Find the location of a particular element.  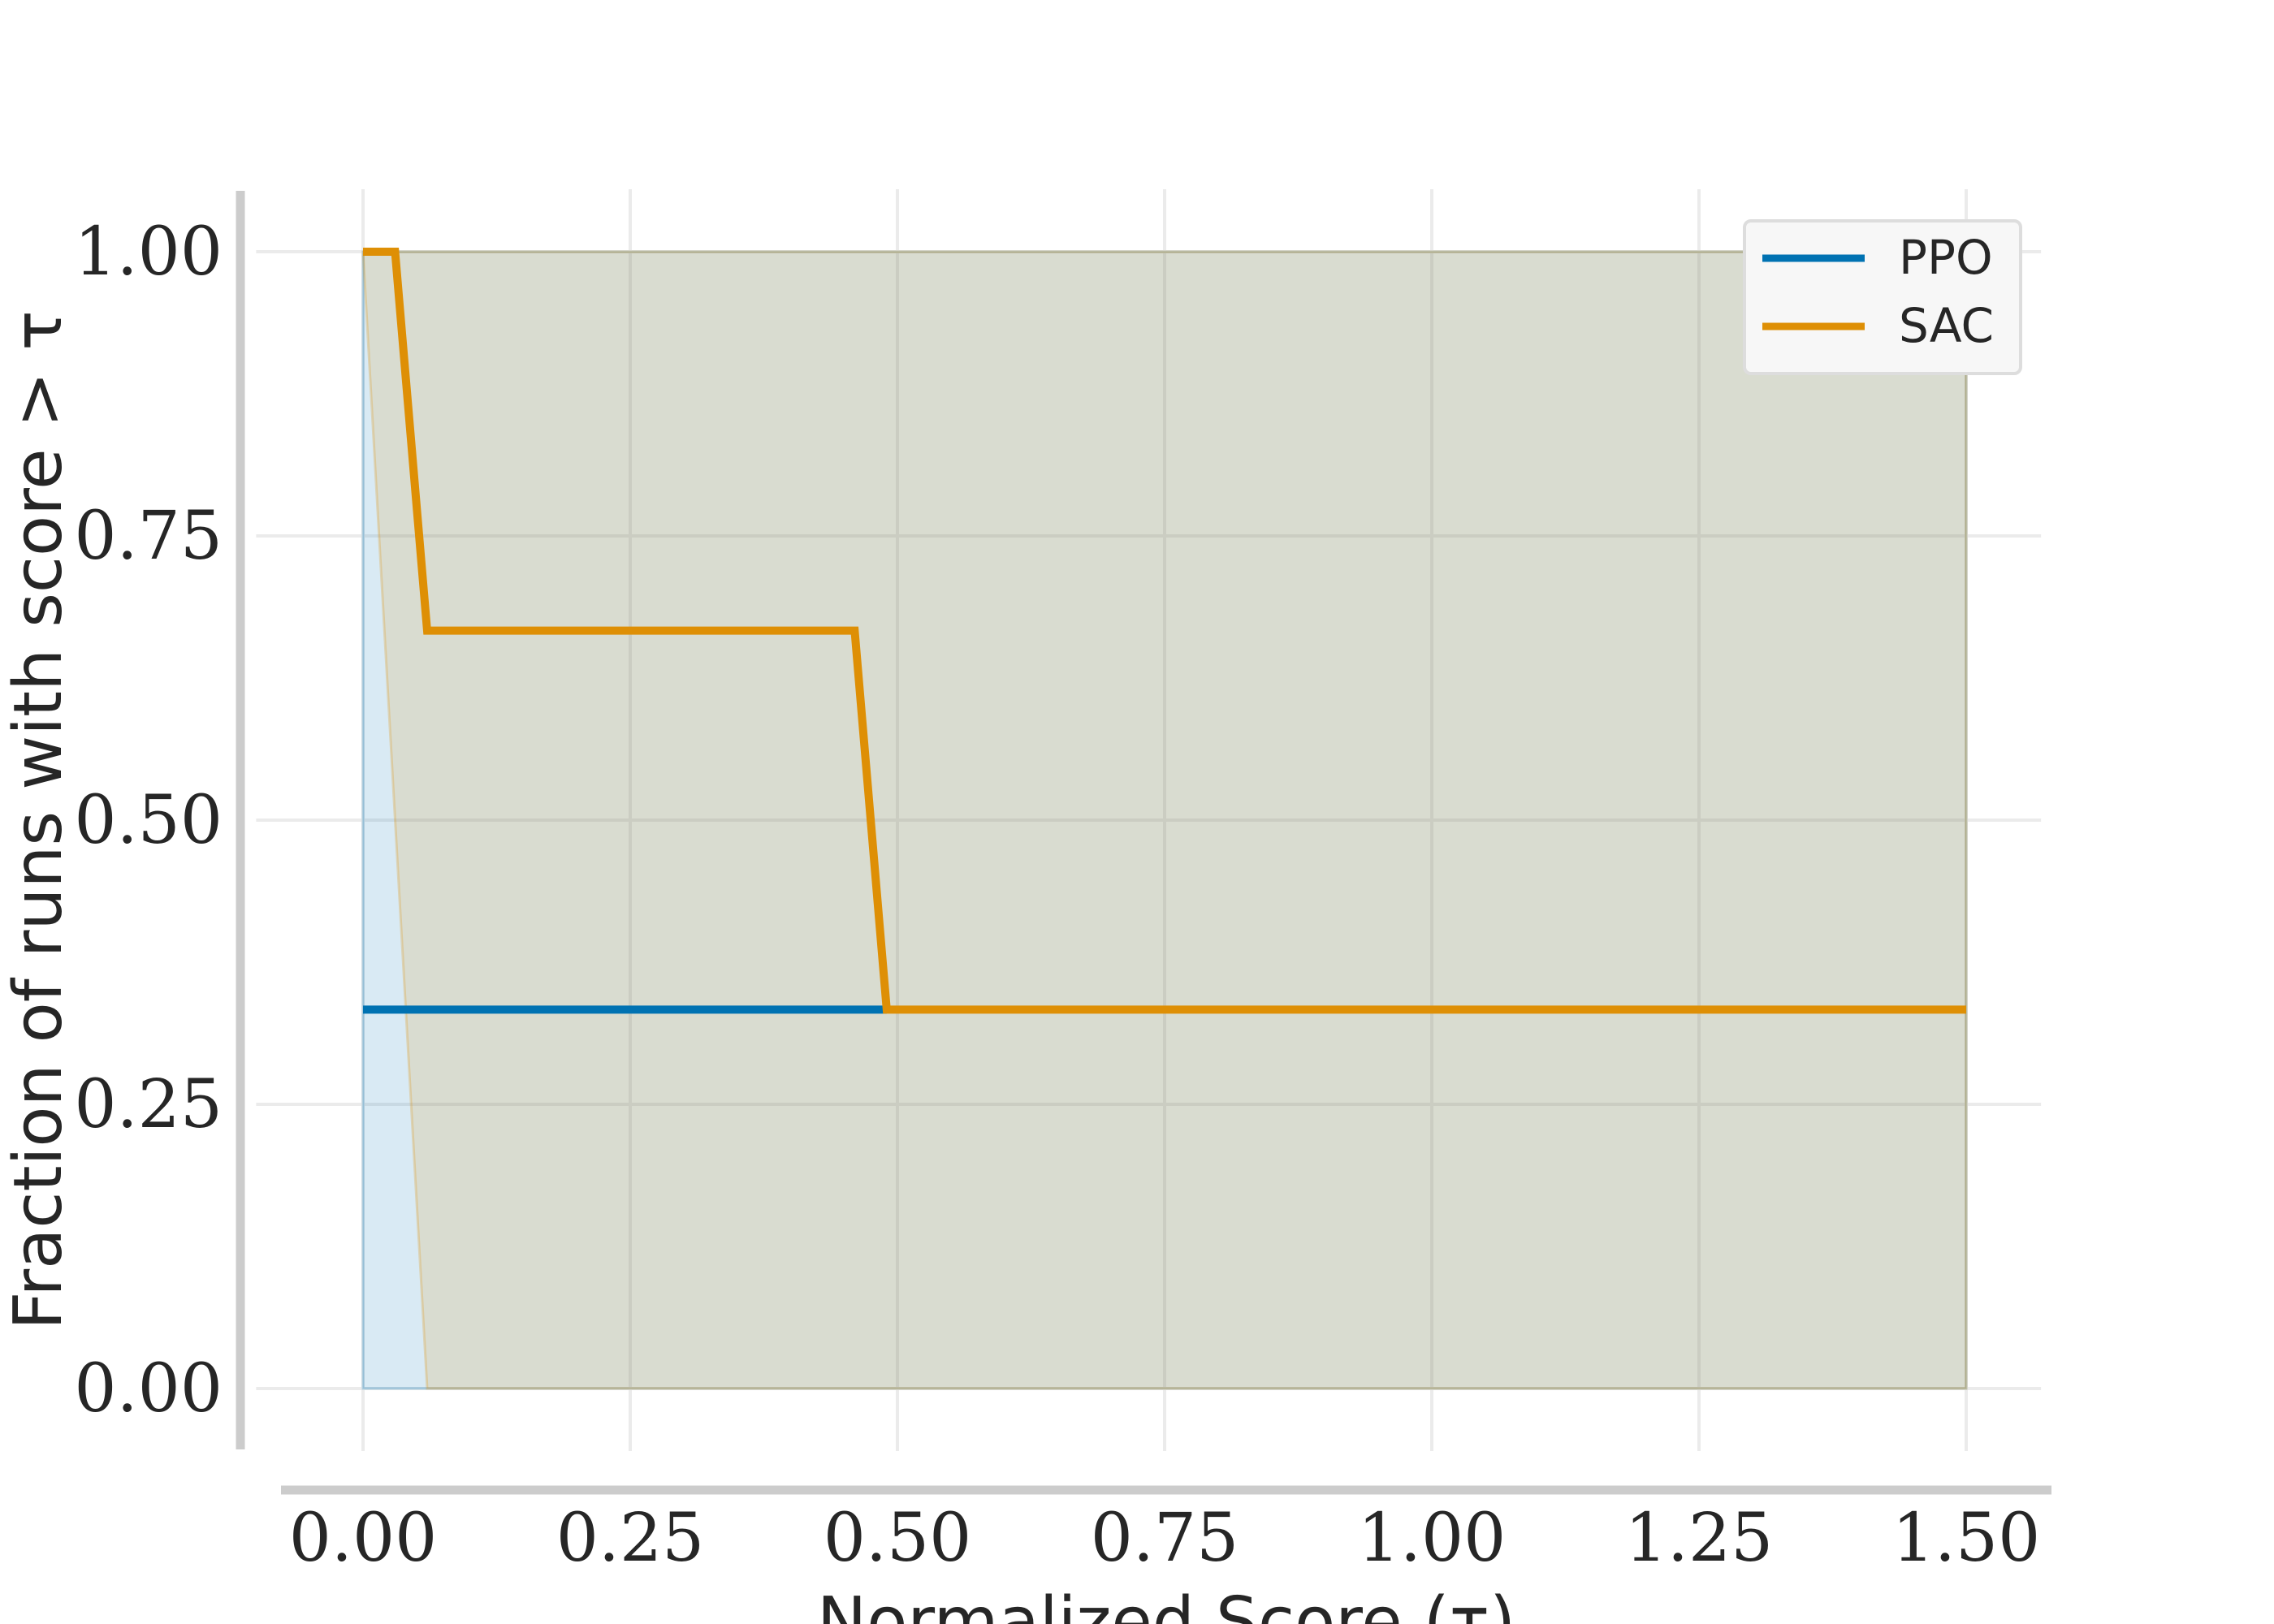

x-tick-labels: 0.00 0.25 0.50 0.75 1.00 1.25 1.50 is located at coordinates (1165, 1538).